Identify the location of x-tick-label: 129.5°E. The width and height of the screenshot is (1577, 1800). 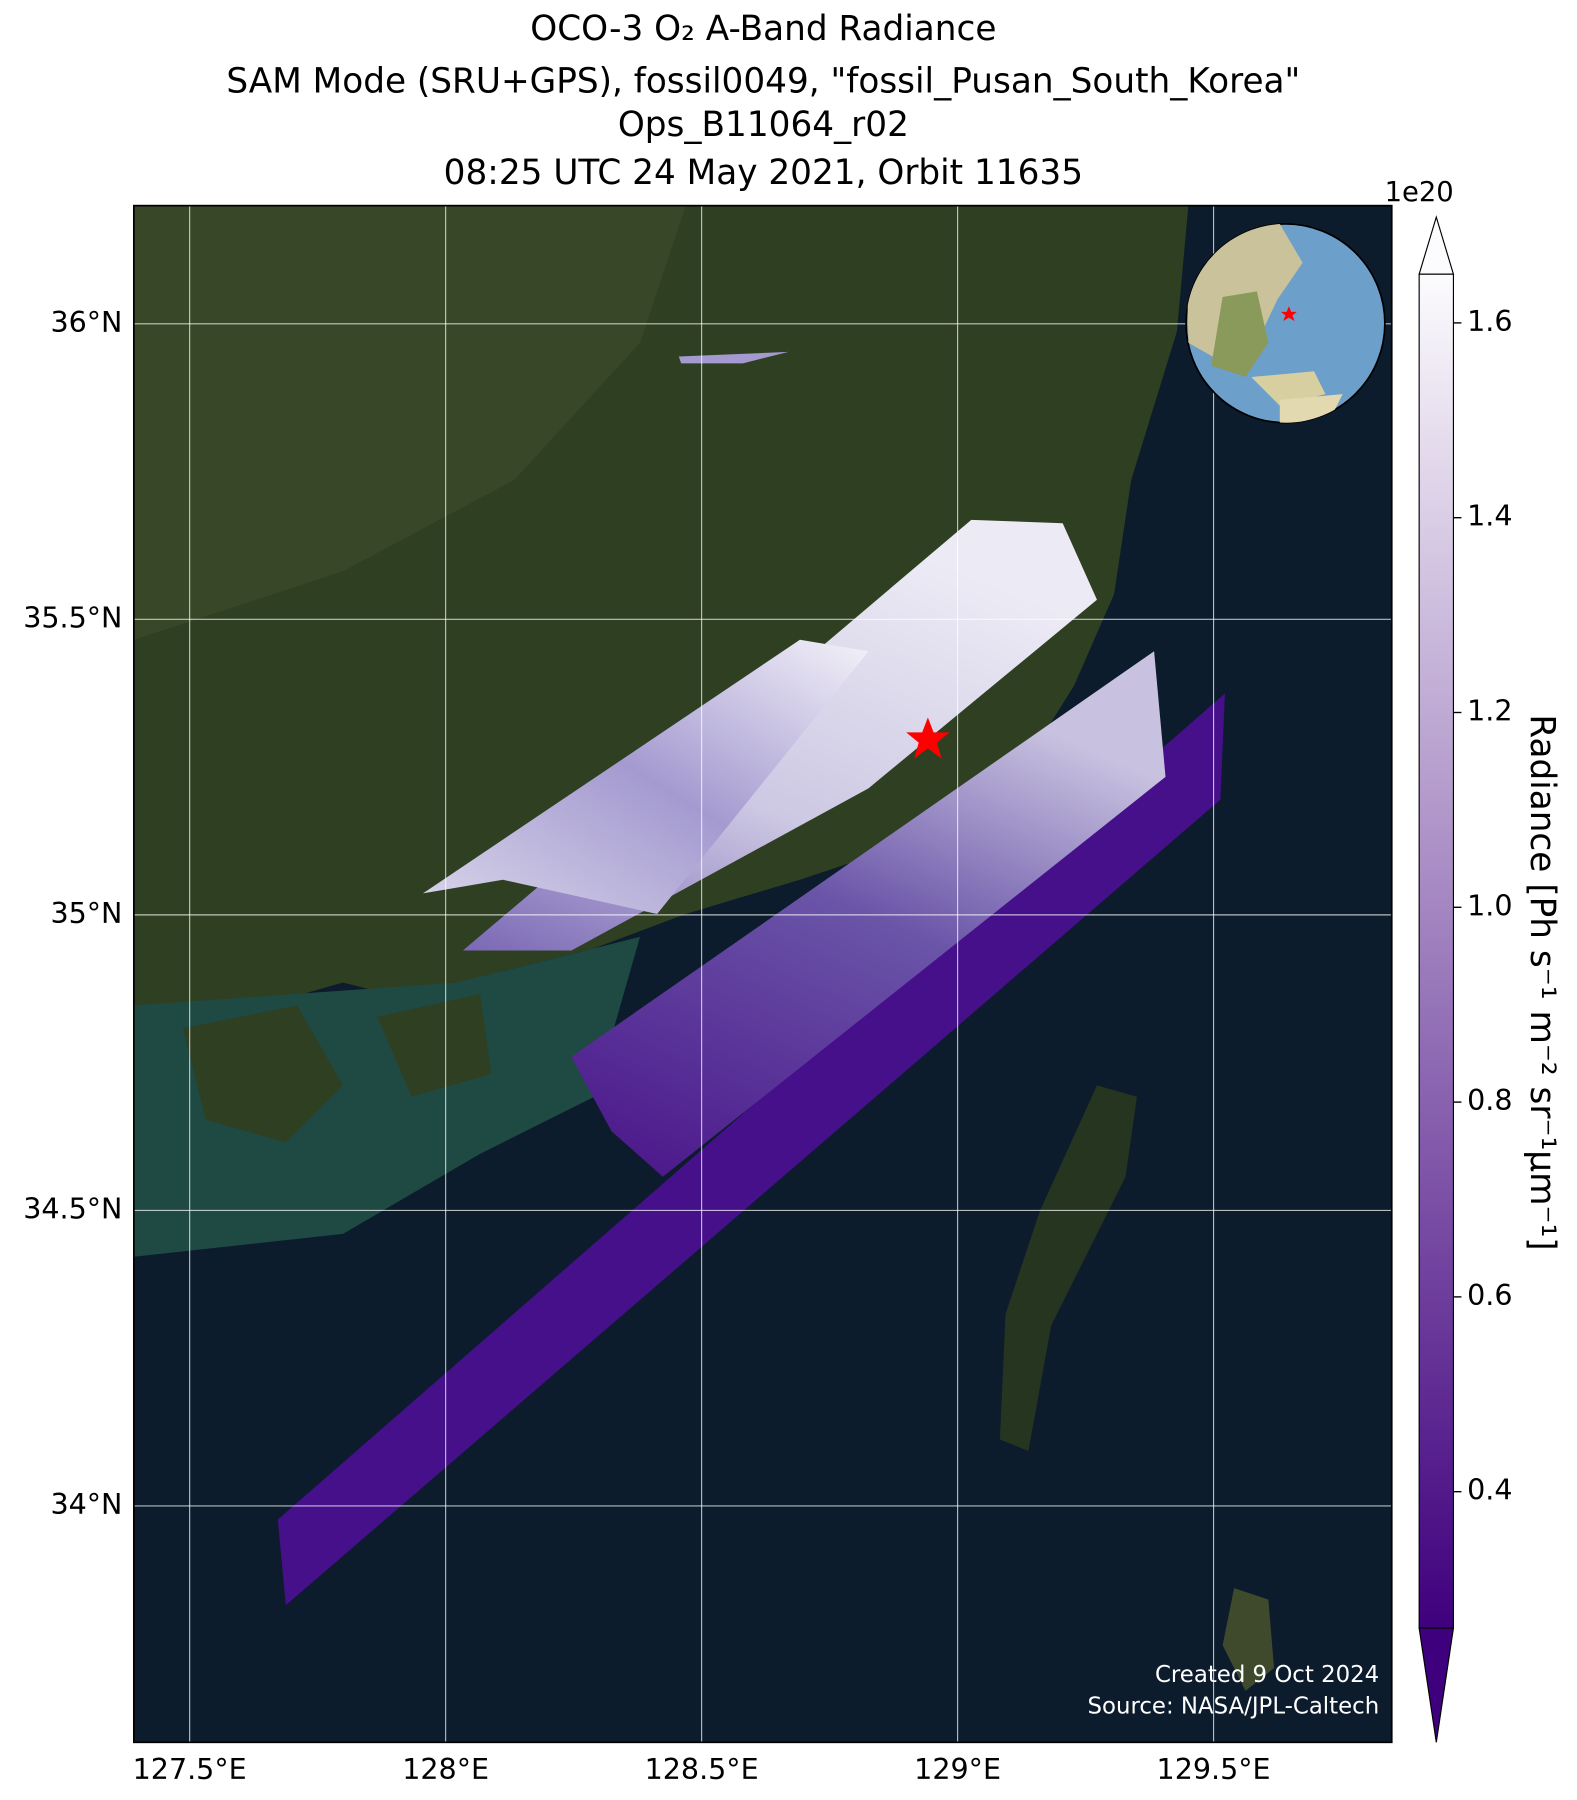
(1214, 1769).